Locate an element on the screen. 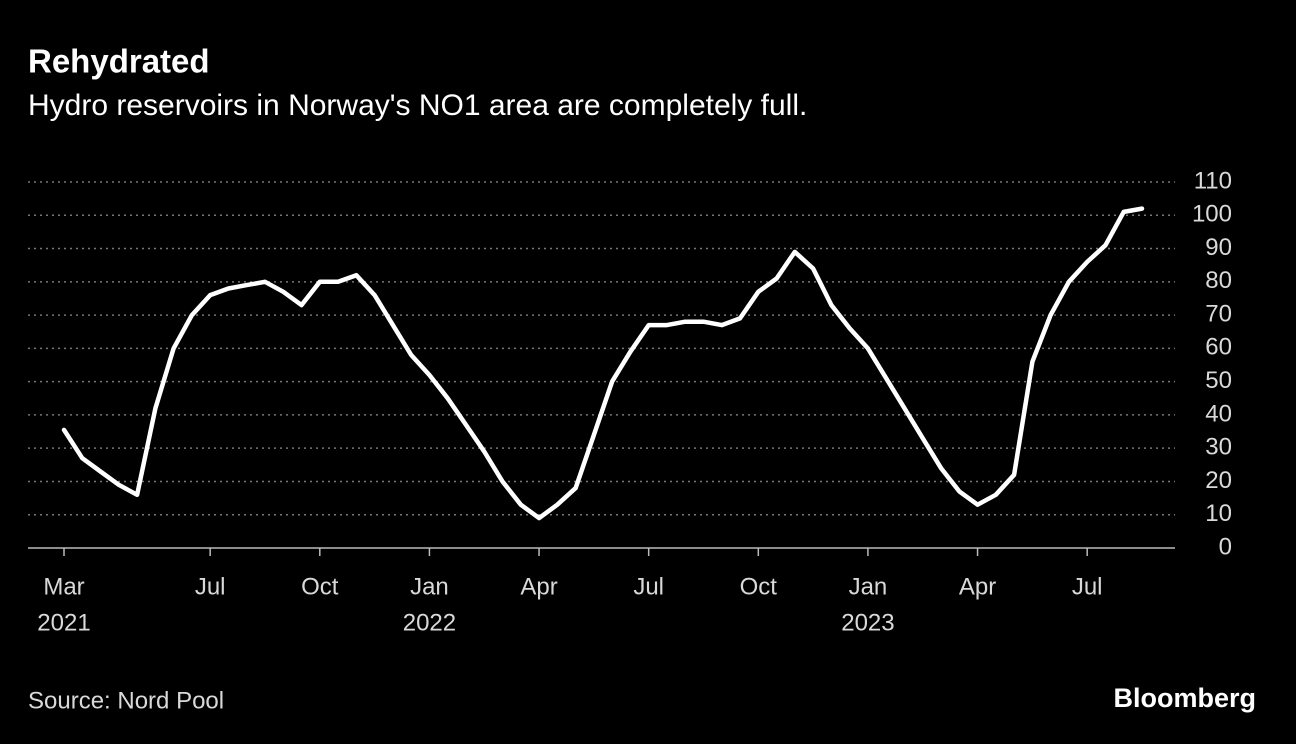 The height and width of the screenshot is (744, 1296). chart-title: Rehydrated is located at coordinates (119, 61).